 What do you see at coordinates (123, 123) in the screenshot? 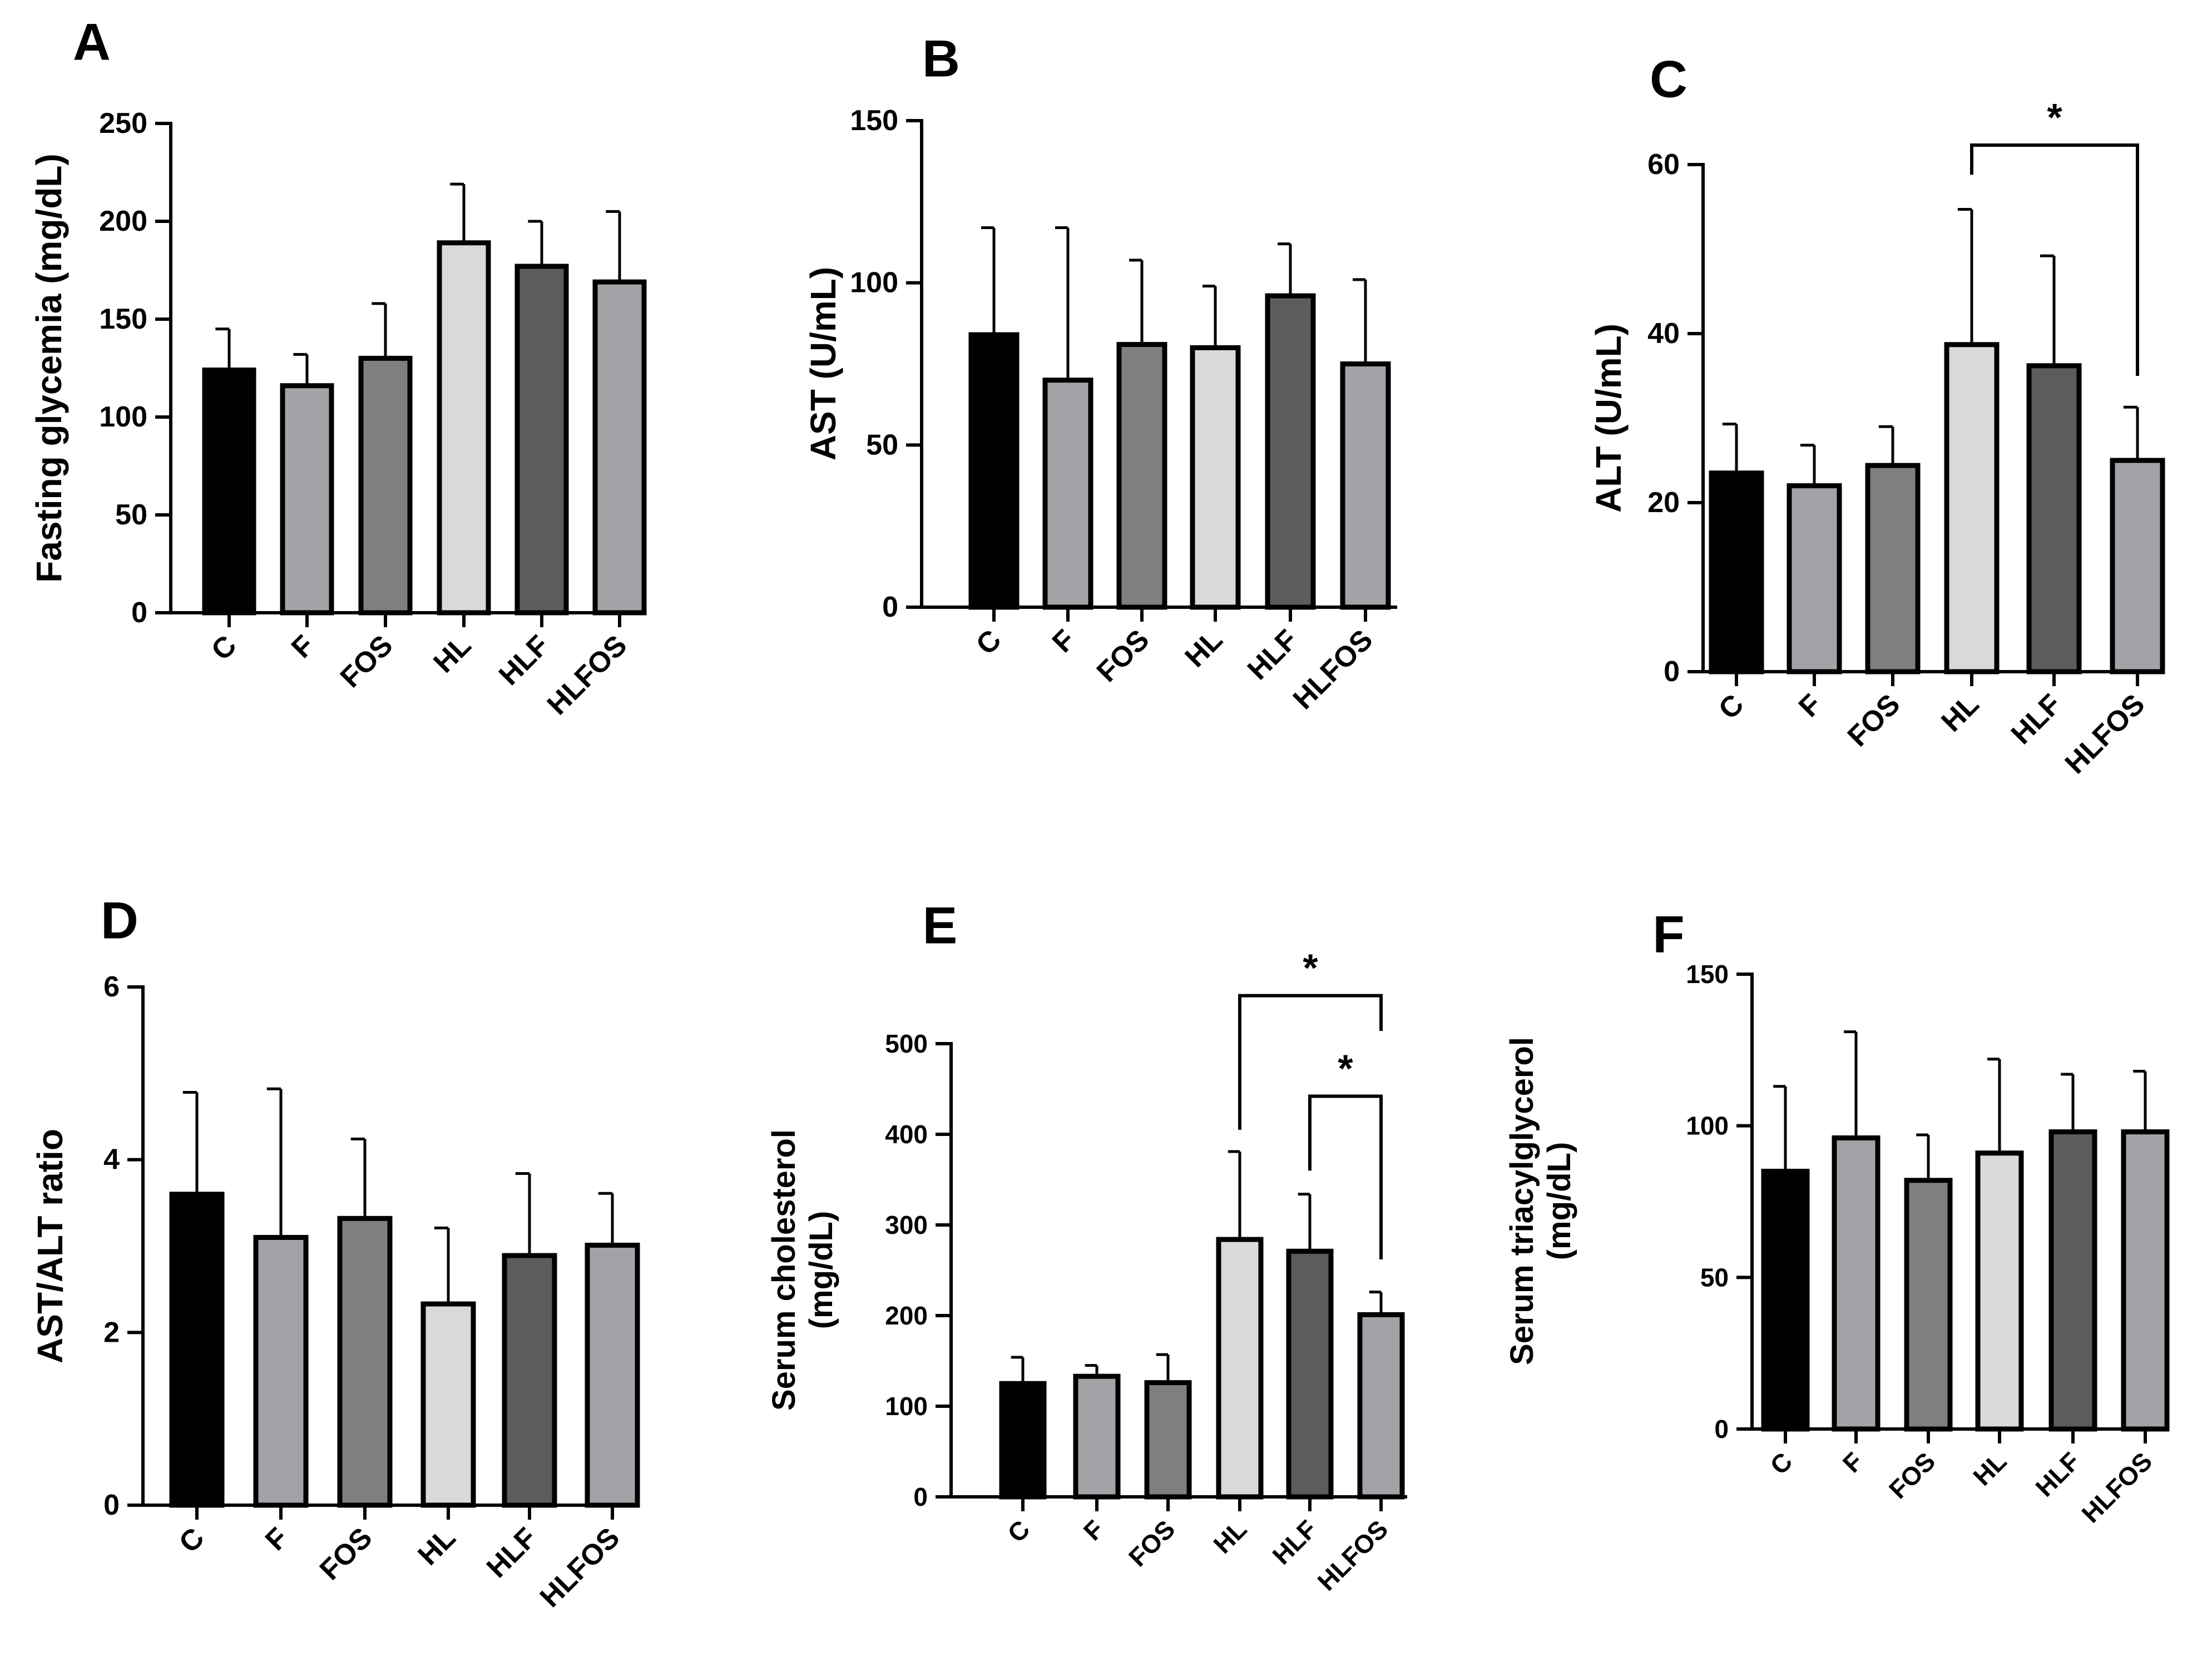
I see `y-tick-label: 250` at bounding box center [123, 123].